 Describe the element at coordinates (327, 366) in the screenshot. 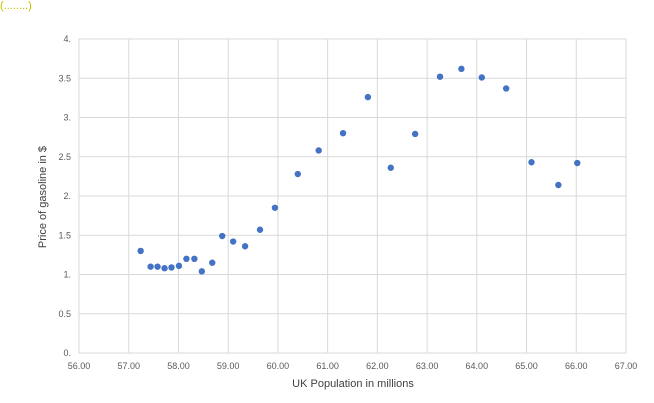

I see `x-tick-label: 61.00` at that location.